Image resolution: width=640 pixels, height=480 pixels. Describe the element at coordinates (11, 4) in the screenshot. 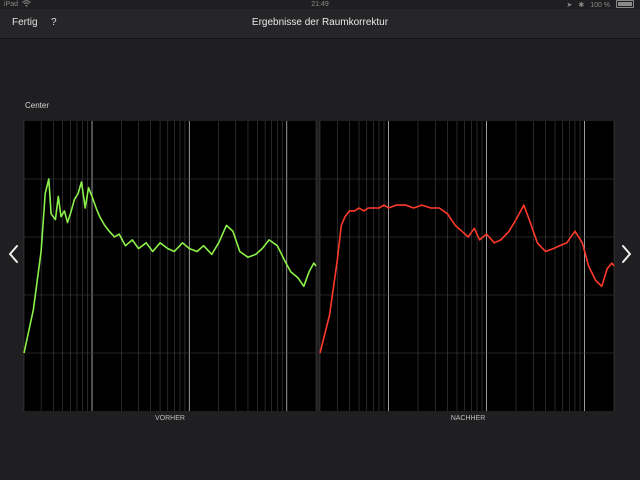

I see `carrier-label: iPad` at that location.